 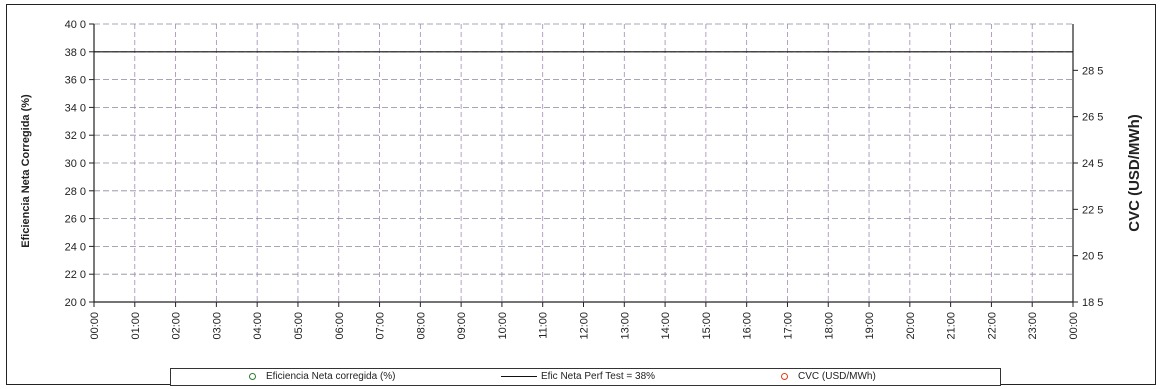 What do you see at coordinates (625, 326) in the screenshot?
I see `x-tick-label: 13:00` at bounding box center [625, 326].